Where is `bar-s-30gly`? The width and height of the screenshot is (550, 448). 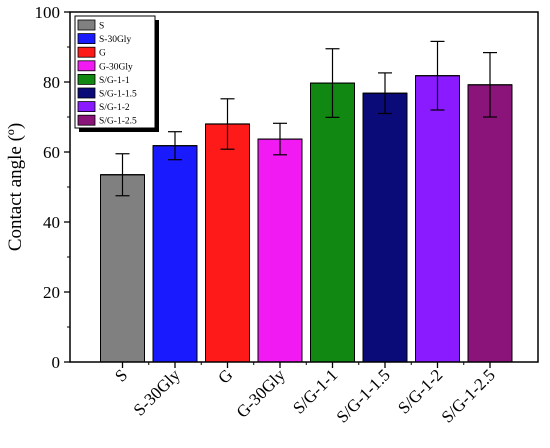 bar-s-30gly is located at coordinates (175, 254).